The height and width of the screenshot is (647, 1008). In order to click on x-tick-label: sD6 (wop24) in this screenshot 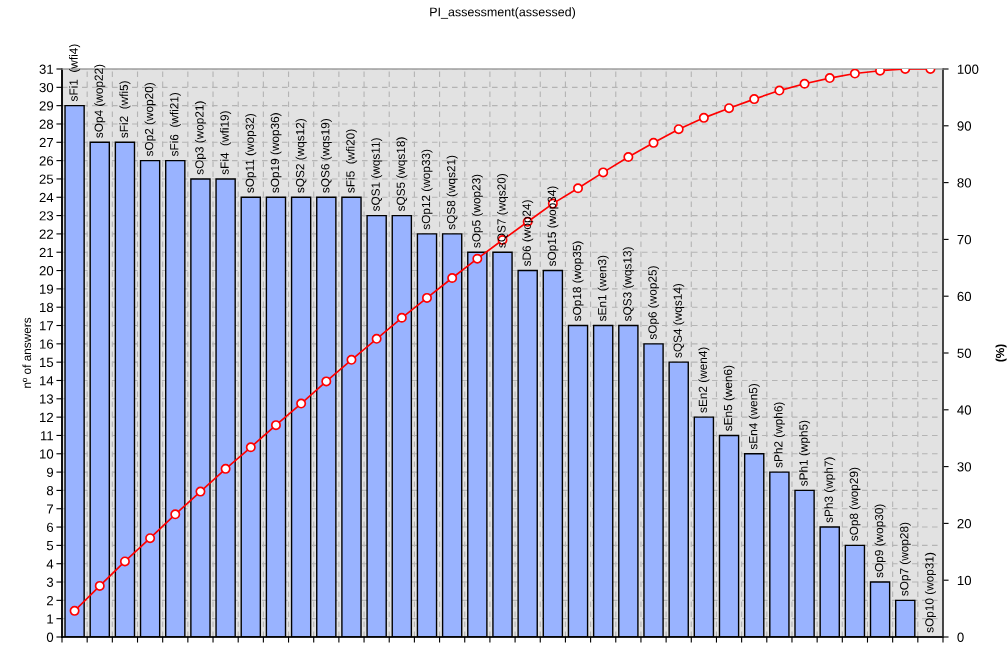, I will do `click(528, 233)`.